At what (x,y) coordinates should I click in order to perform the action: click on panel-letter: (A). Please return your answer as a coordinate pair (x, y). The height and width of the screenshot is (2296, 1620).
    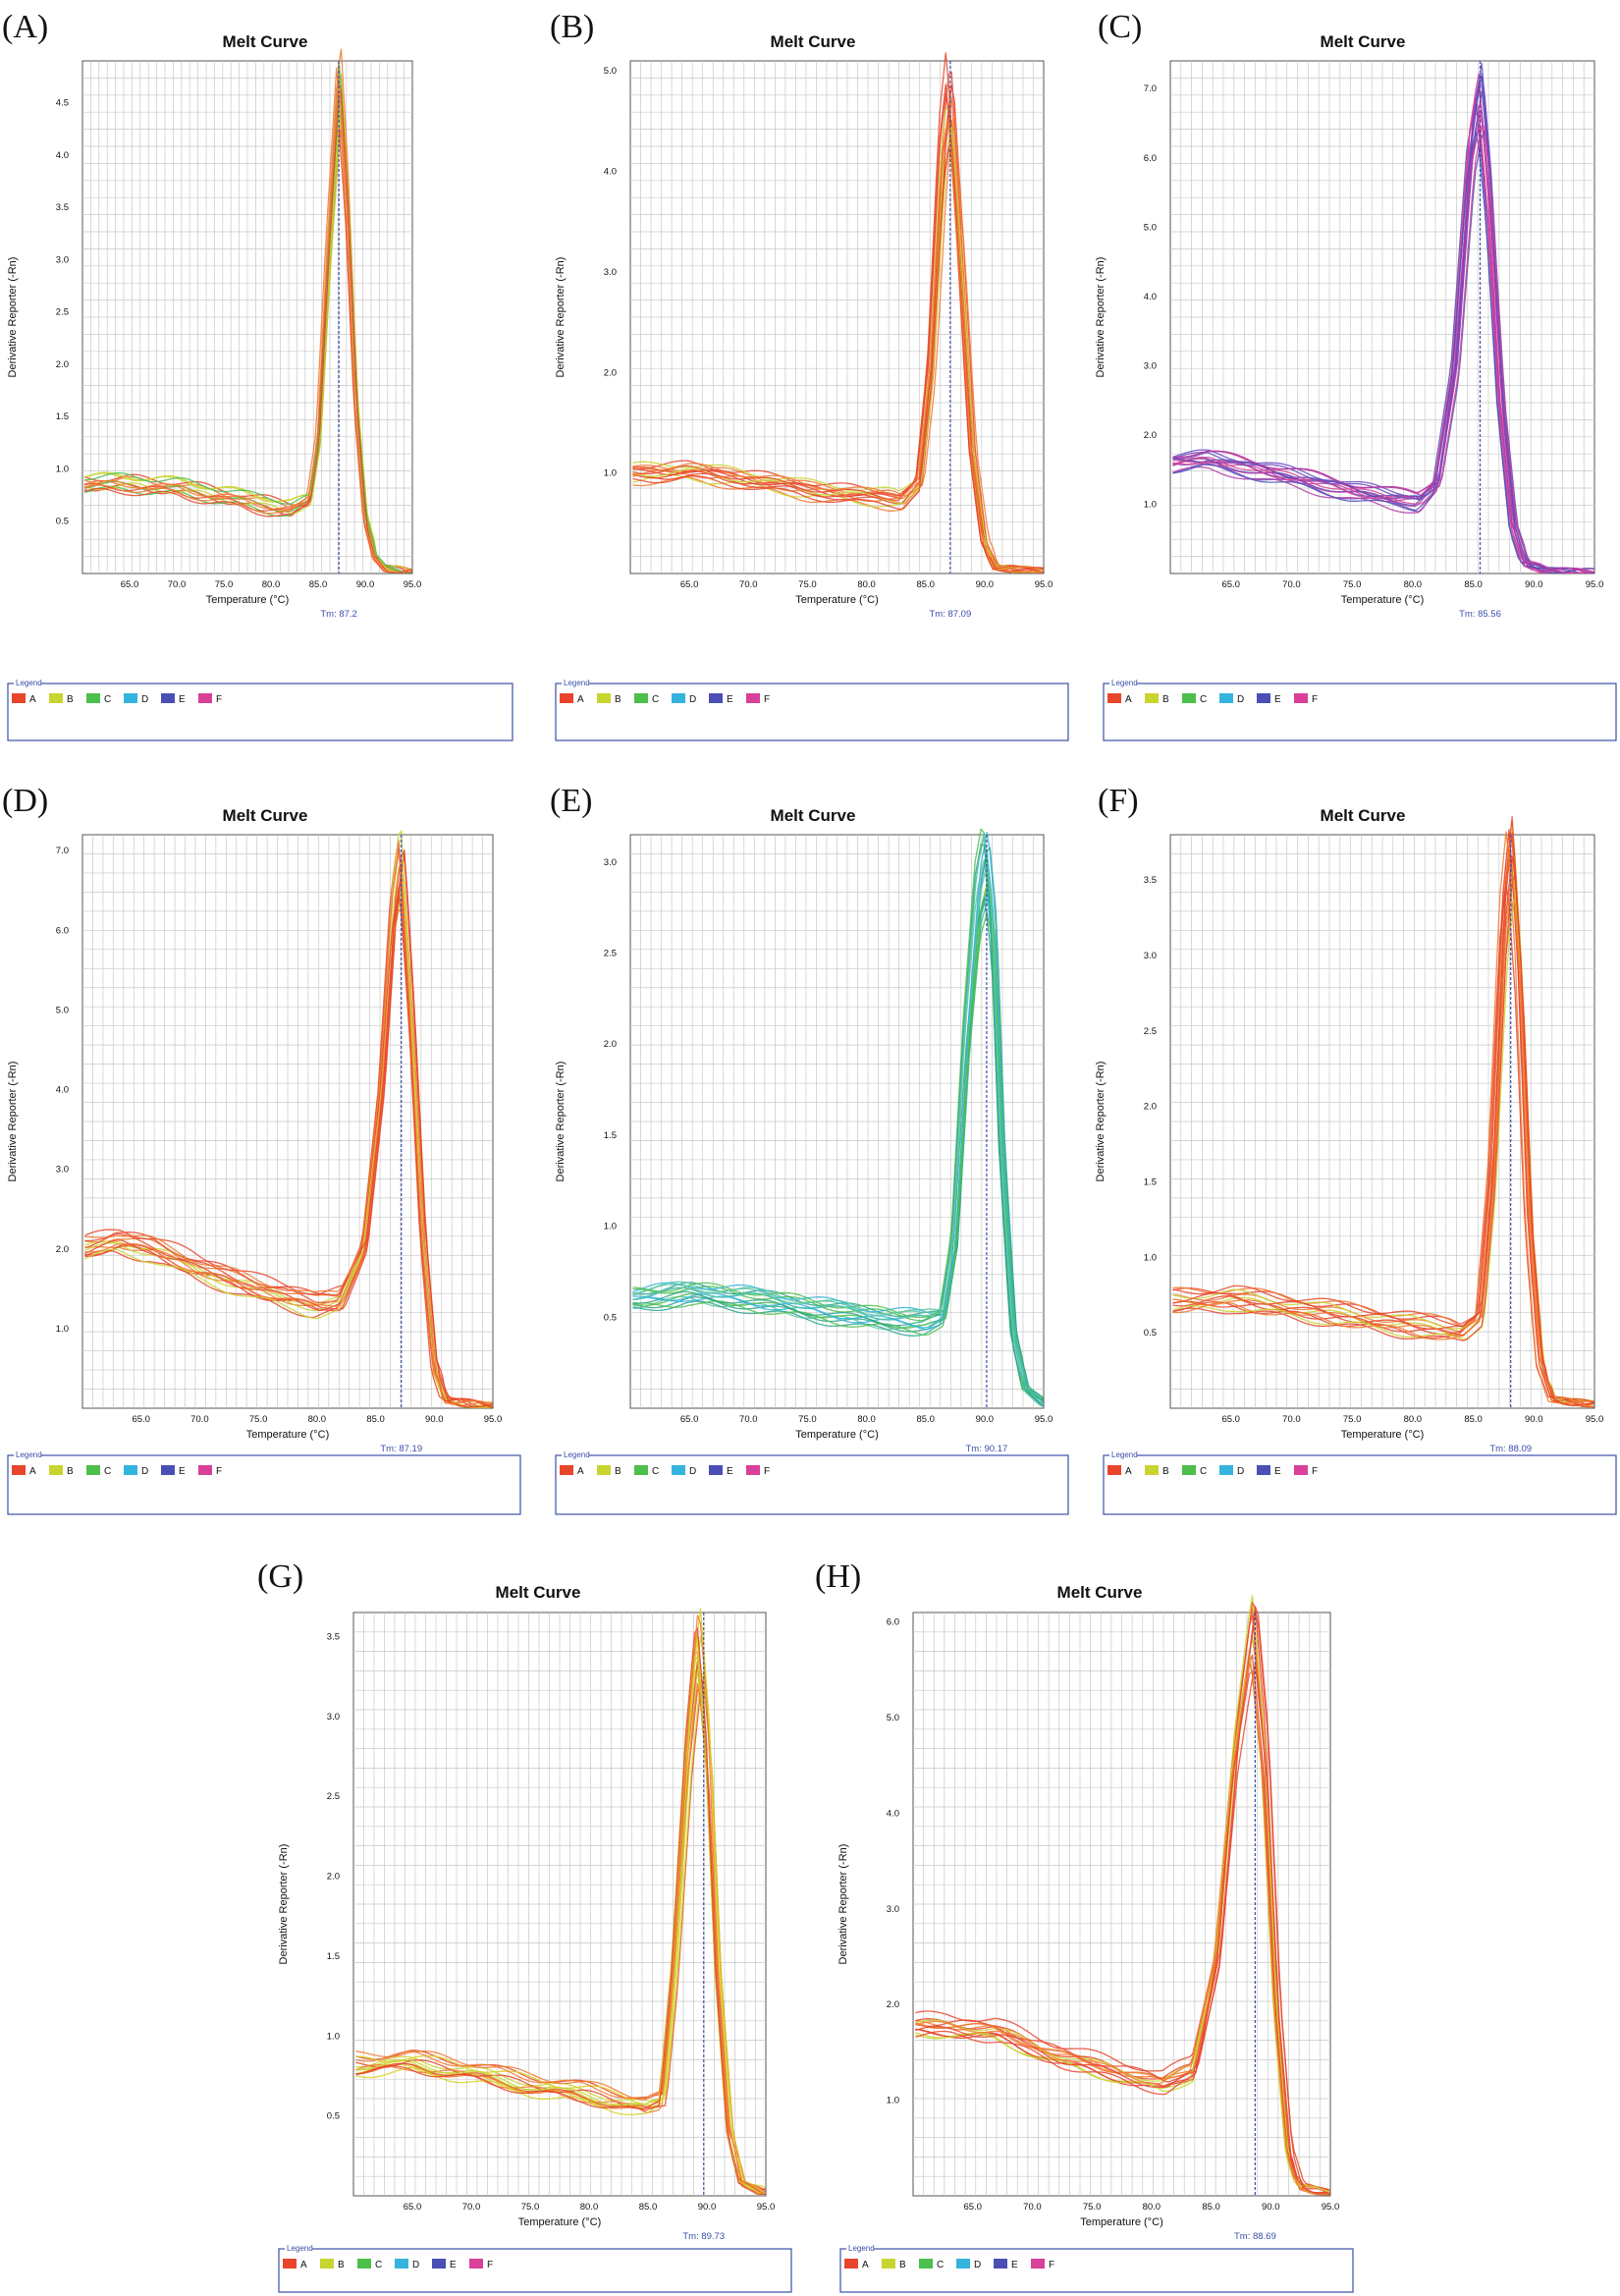
    Looking at the image, I should click on (25, 27).